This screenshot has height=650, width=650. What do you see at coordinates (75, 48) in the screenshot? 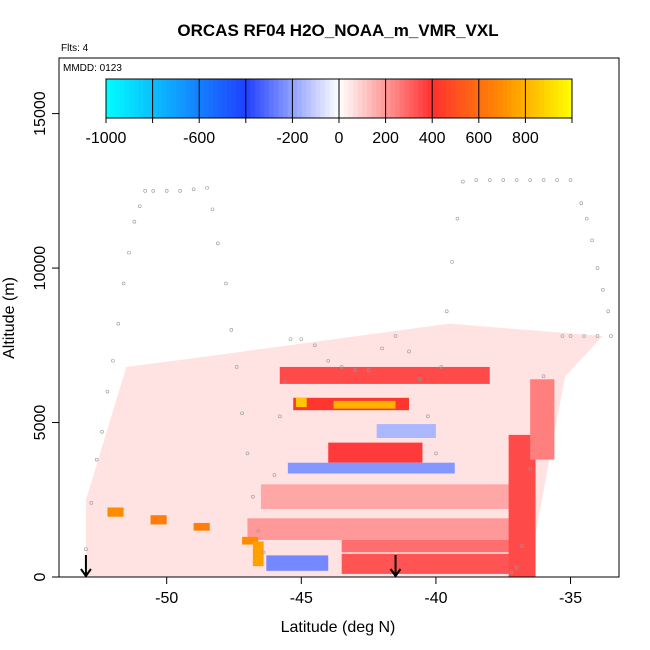
I see `flights-label: Flts: 4` at bounding box center [75, 48].